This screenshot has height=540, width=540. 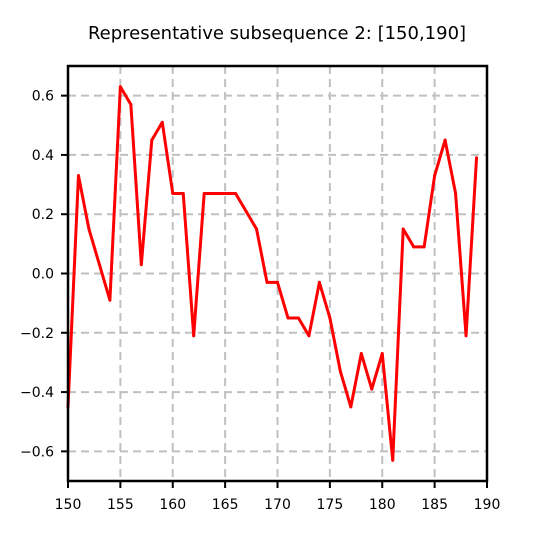 I want to click on x-tick-label: 155, so click(x=120, y=505).